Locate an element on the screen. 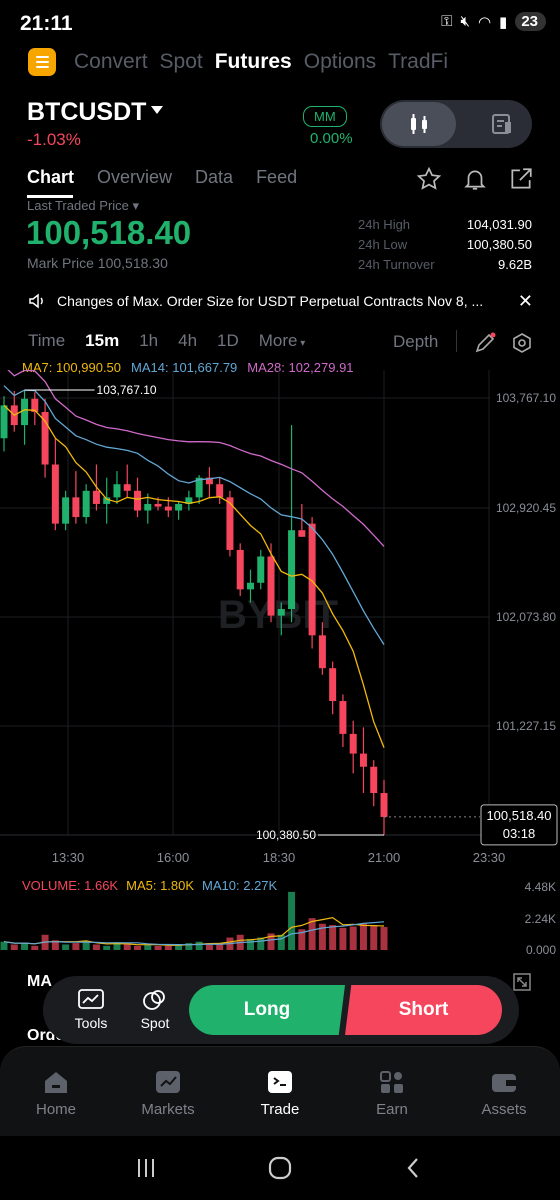  signal-icon: ▮ is located at coordinates (503, 22).